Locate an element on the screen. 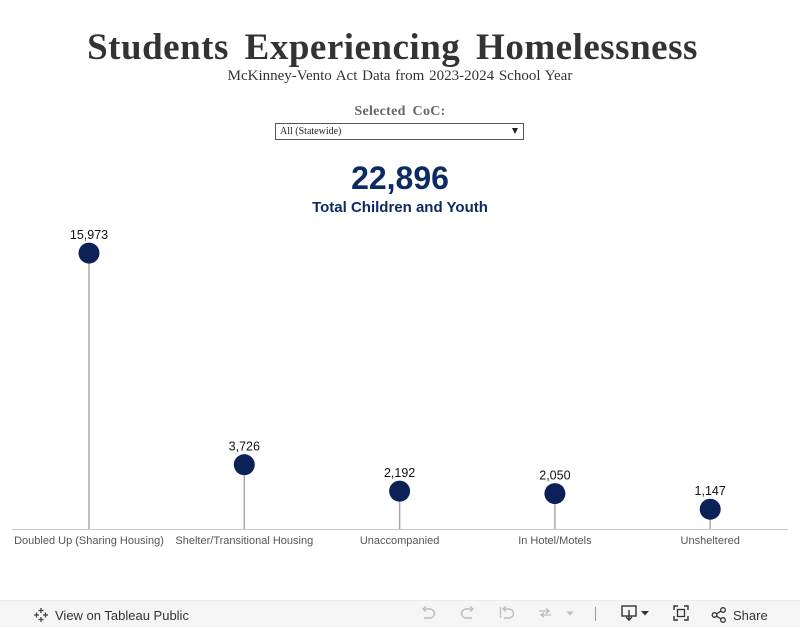 The height and width of the screenshot is (629, 800). redo-icon is located at coordinates (468, 615).